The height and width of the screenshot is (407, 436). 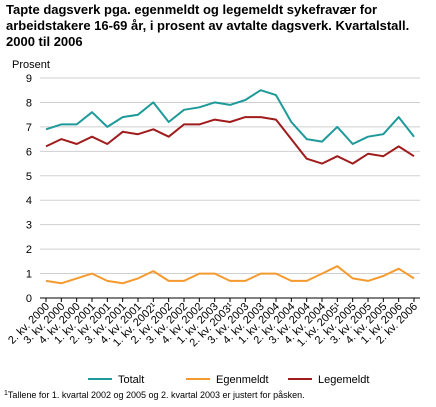 What do you see at coordinates (131, 380) in the screenshot?
I see `legend-label: Totalt` at bounding box center [131, 380].